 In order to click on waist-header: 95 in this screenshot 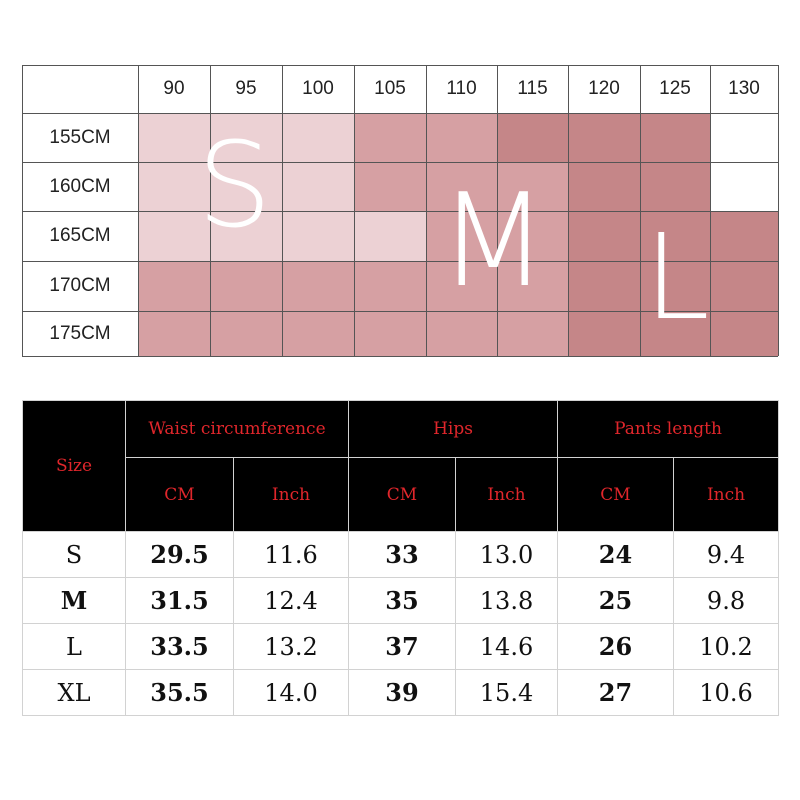, I will do `click(246, 88)`.